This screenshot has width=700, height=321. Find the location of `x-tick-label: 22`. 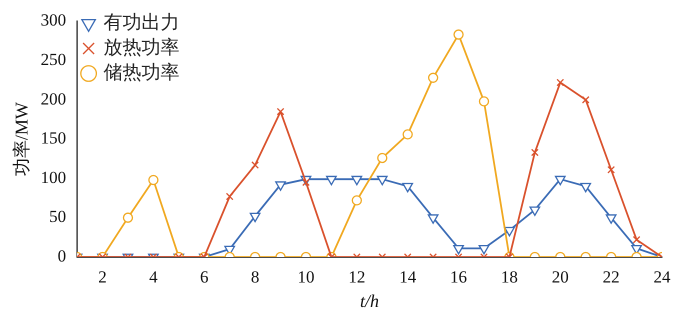

x-tick-label: 22 is located at coordinates (611, 277).